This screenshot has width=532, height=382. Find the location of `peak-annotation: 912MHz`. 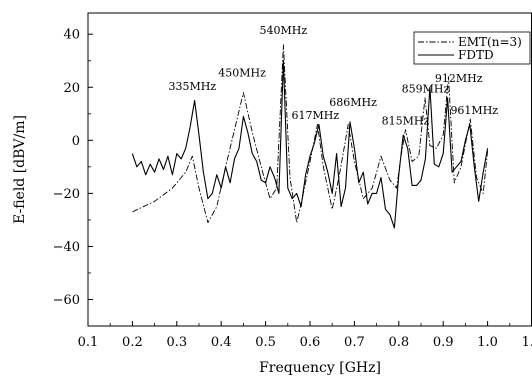

peak-annotation: 912MHz is located at coordinates (459, 78).